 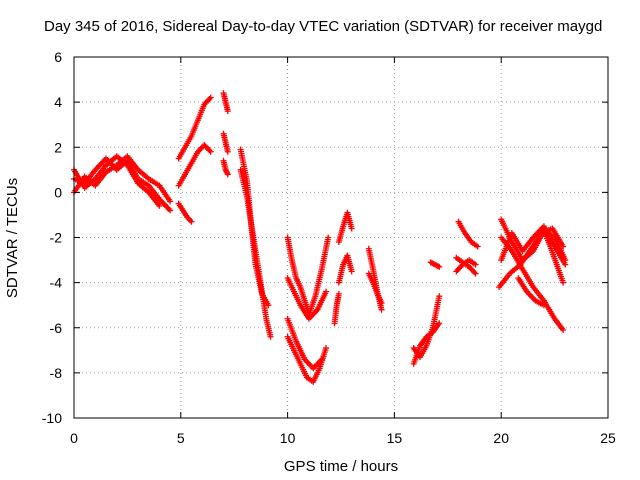 I want to click on x-tick-label: 20, so click(x=501, y=438).